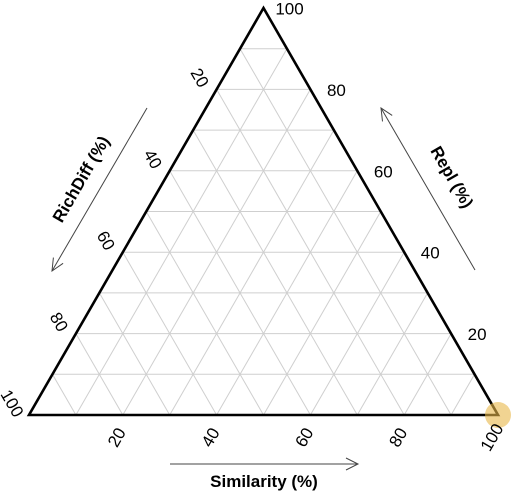 This screenshot has width=513, height=498. I want to click on right-tick-80: 80, so click(336, 90).